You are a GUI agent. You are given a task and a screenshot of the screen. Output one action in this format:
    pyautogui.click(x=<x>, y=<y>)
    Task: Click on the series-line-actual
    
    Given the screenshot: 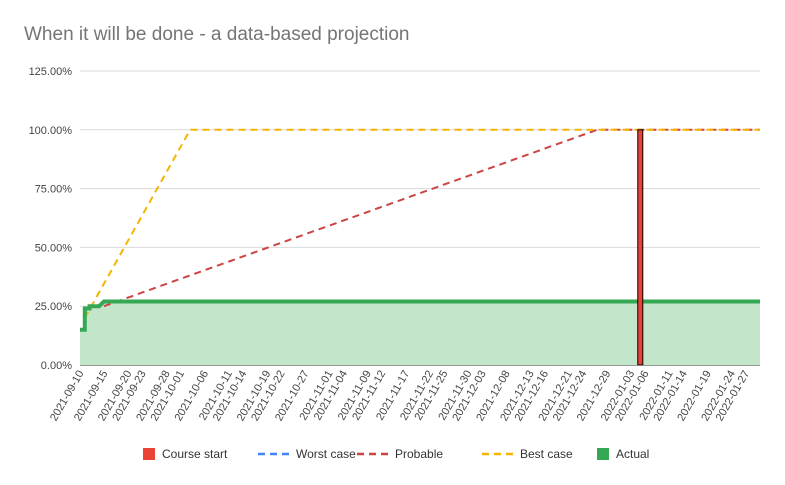 What is the action you would take?
    pyautogui.click(x=420, y=315)
    